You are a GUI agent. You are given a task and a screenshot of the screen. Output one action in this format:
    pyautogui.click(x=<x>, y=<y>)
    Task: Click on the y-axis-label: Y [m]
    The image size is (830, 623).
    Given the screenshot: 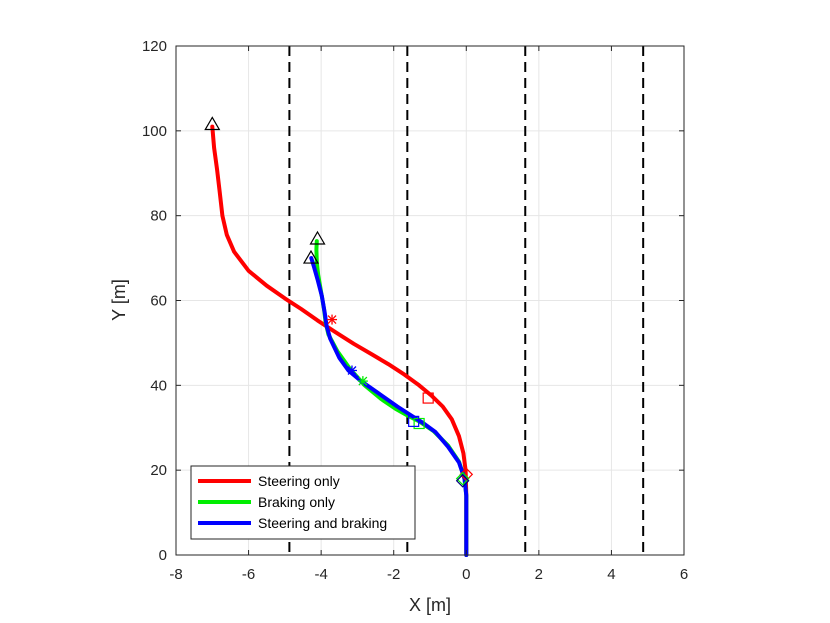 What is the action you would take?
    pyautogui.click(x=119, y=300)
    